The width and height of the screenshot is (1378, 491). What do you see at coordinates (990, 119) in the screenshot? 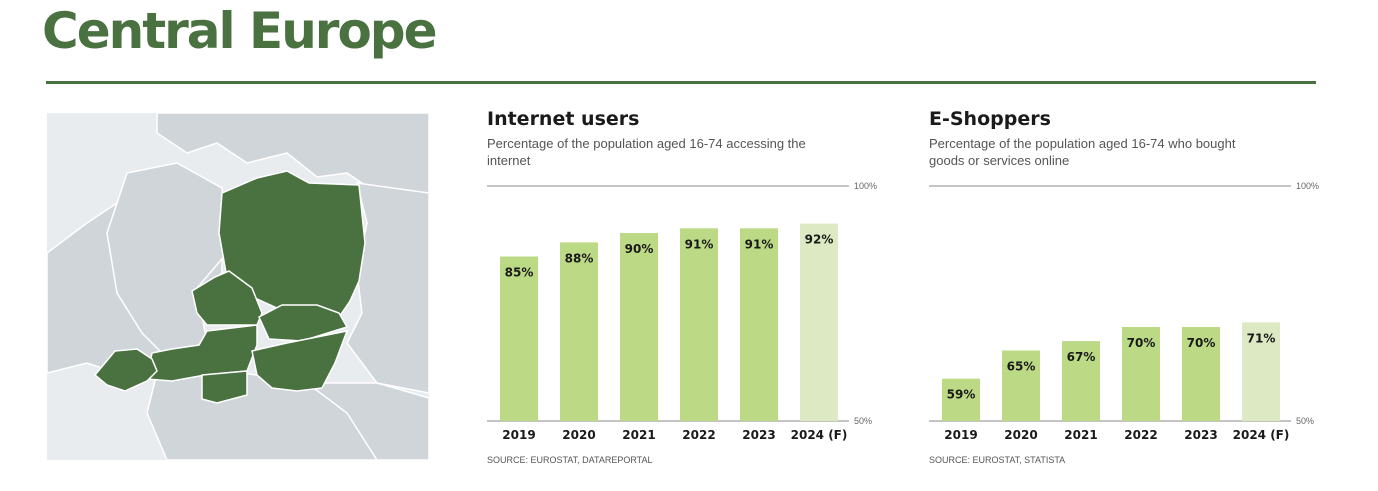
I see `panel-title: E-Shoppers` at bounding box center [990, 119].